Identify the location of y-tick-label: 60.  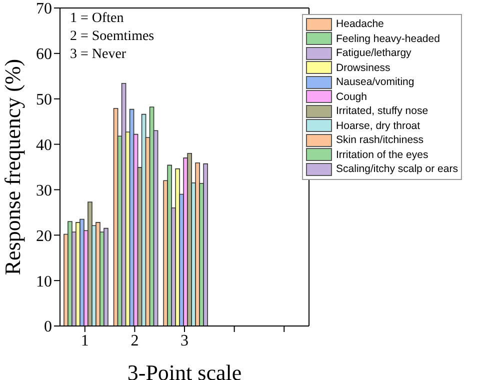
(44, 55).